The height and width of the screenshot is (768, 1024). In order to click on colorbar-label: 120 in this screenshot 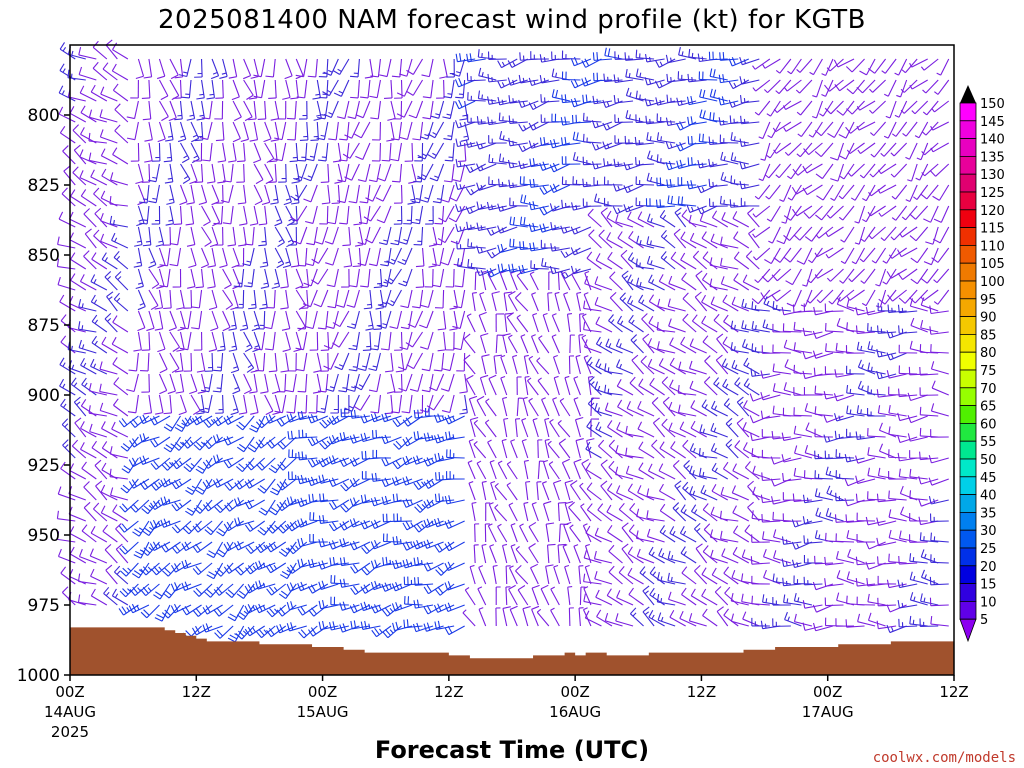, I will do `click(992, 211)`.